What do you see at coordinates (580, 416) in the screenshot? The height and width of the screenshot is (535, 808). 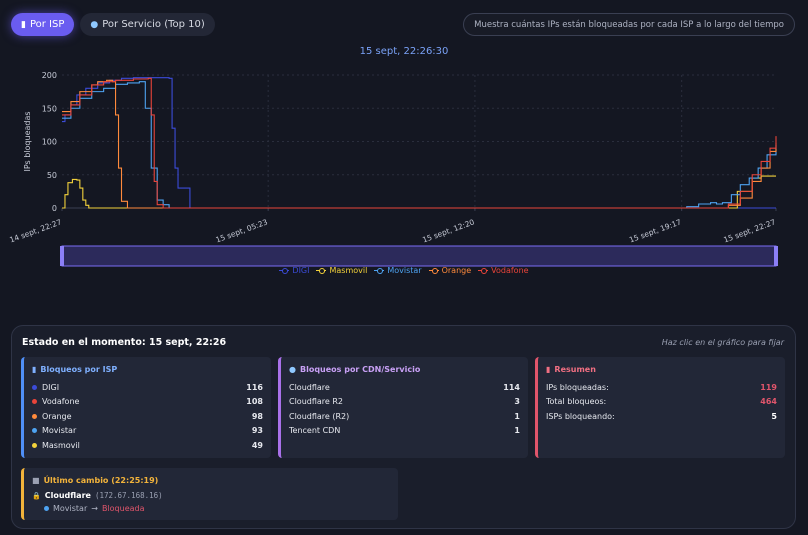 I see `summary-row-label: ISPs bloqueando:` at bounding box center [580, 416].